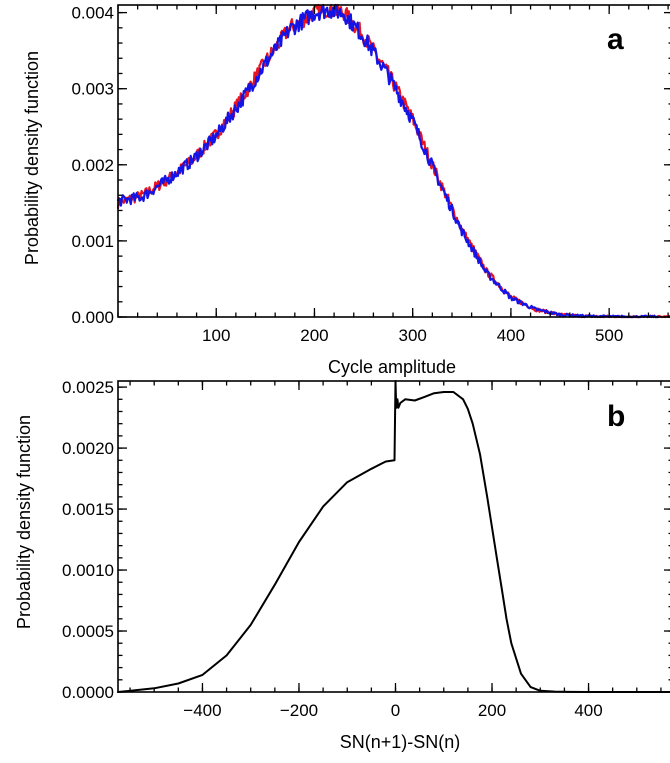  What do you see at coordinates (511, 335) in the screenshot?
I see `panel-a-x-tick-label: 400` at bounding box center [511, 335].